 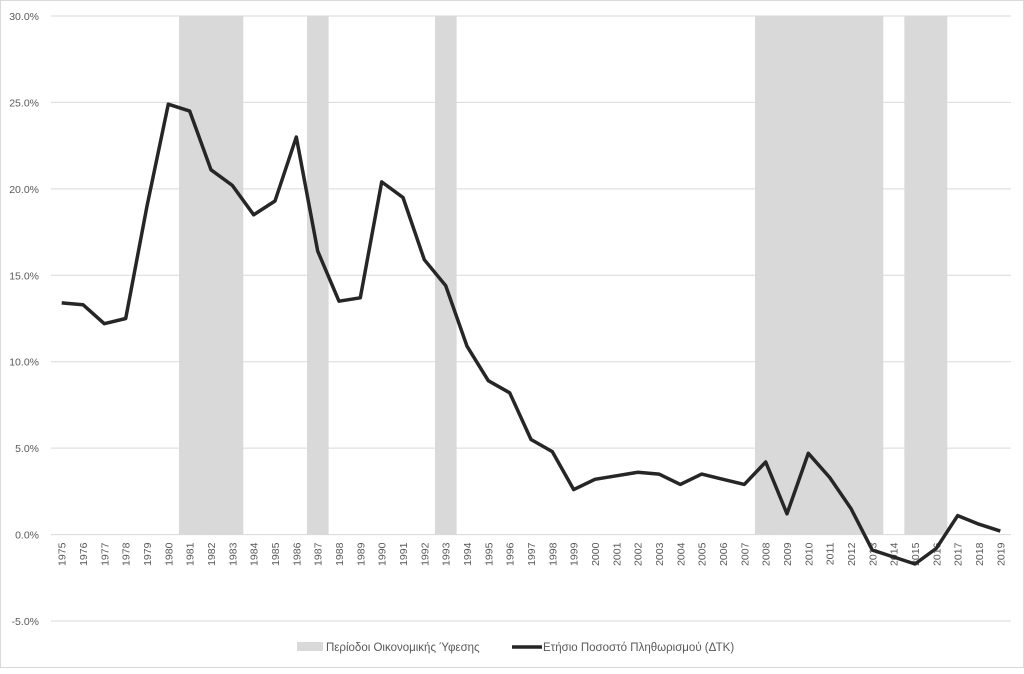 What do you see at coordinates (25, 622) in the screenshot?
I see `y-tick-label: -5.0%` at bounding box center [25, 622].